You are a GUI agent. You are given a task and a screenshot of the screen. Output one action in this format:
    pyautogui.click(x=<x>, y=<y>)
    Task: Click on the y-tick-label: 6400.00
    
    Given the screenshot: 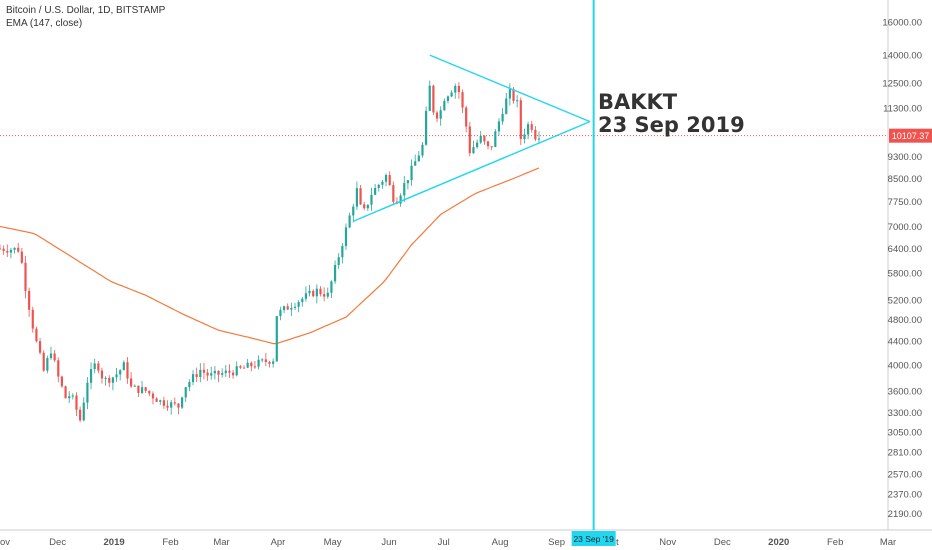 What is the action you would take?
    pyautogui.click(x=905, y=249)
    